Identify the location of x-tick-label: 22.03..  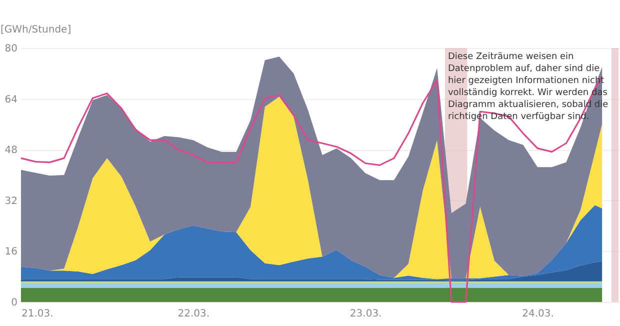
(194, 314).